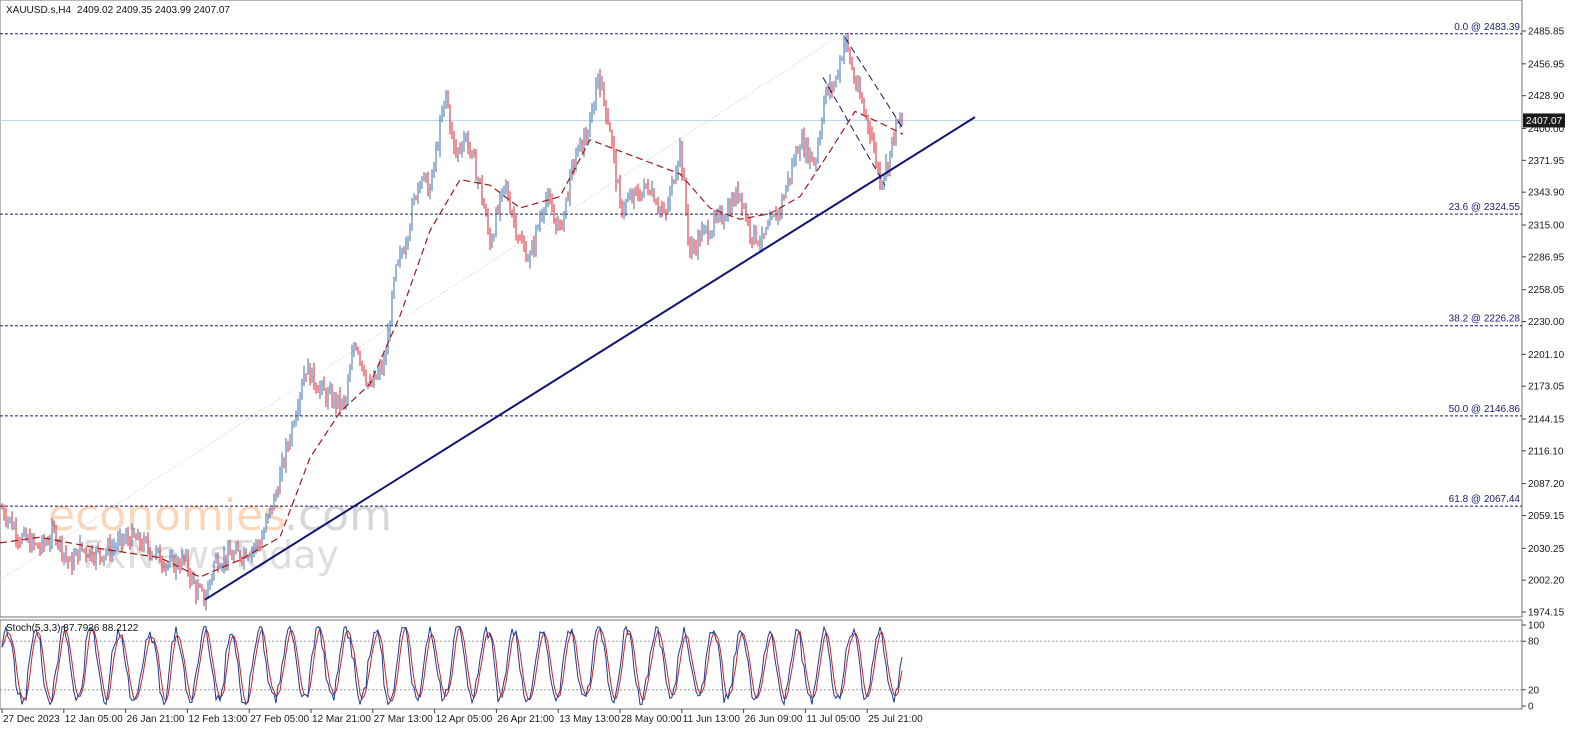 The height and width of the screenshot is (748, 1596). I want to click on stoch-y-tick-label: 80, so click(1534, 642).